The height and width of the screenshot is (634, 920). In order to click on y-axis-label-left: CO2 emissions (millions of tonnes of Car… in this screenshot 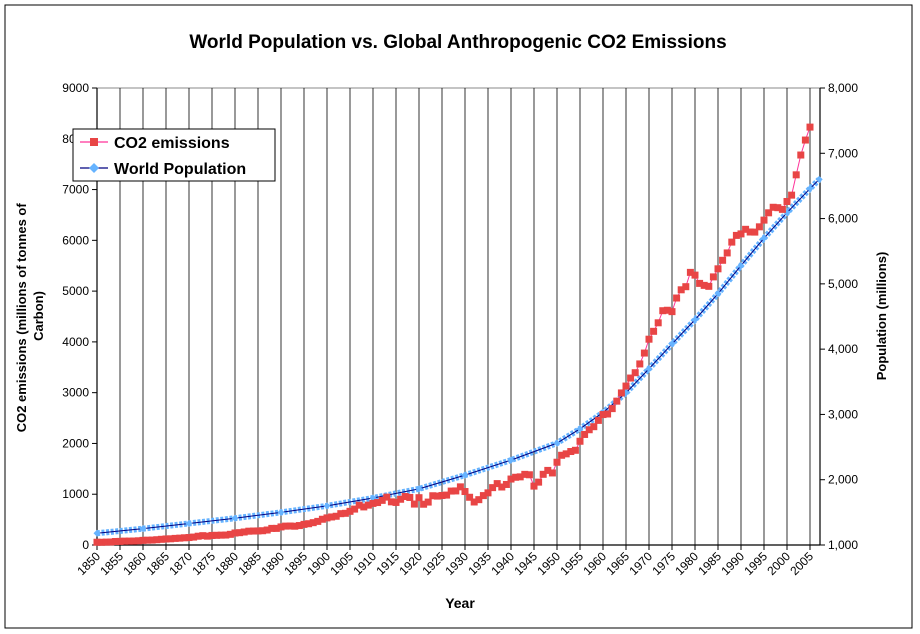, I will do `click(30, 316)`.